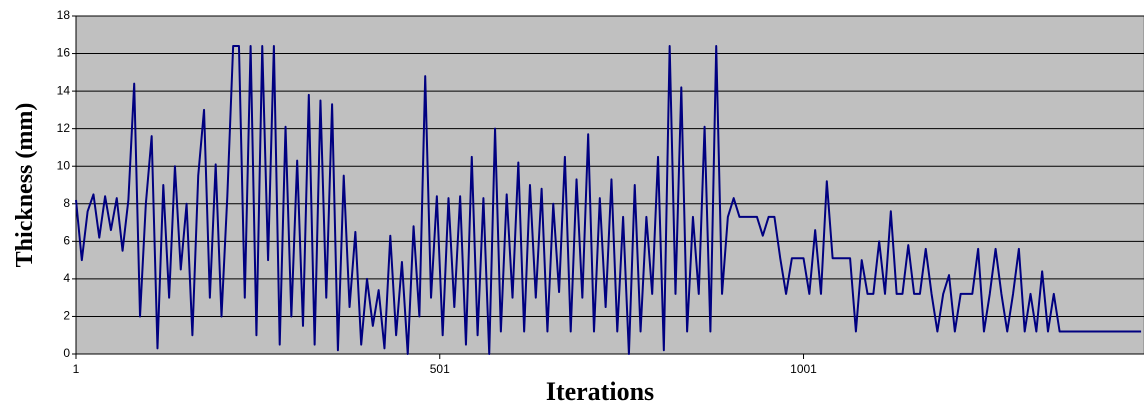 Image resolution: width=1144 pixels, height=415 pixels. I want to click on x-tick-label: 1, so click(76, 369).